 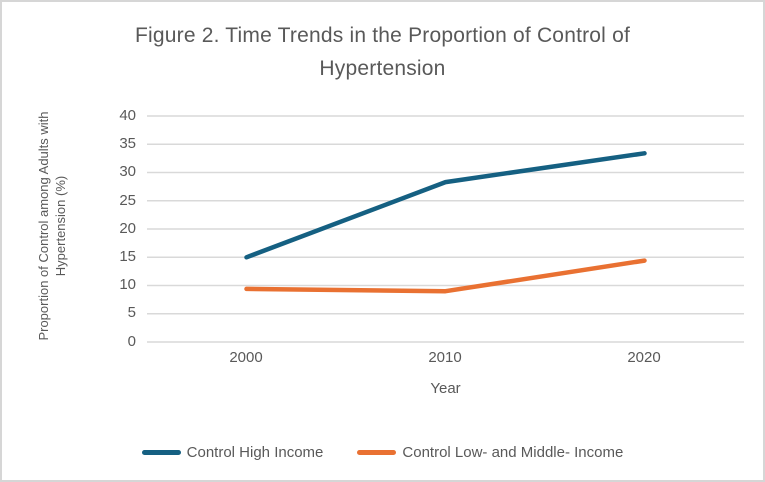 What do you see at coordinates (127, 256) in the screenshot?
I see `y-tick-label: 15` at bounding box center [127, 256].